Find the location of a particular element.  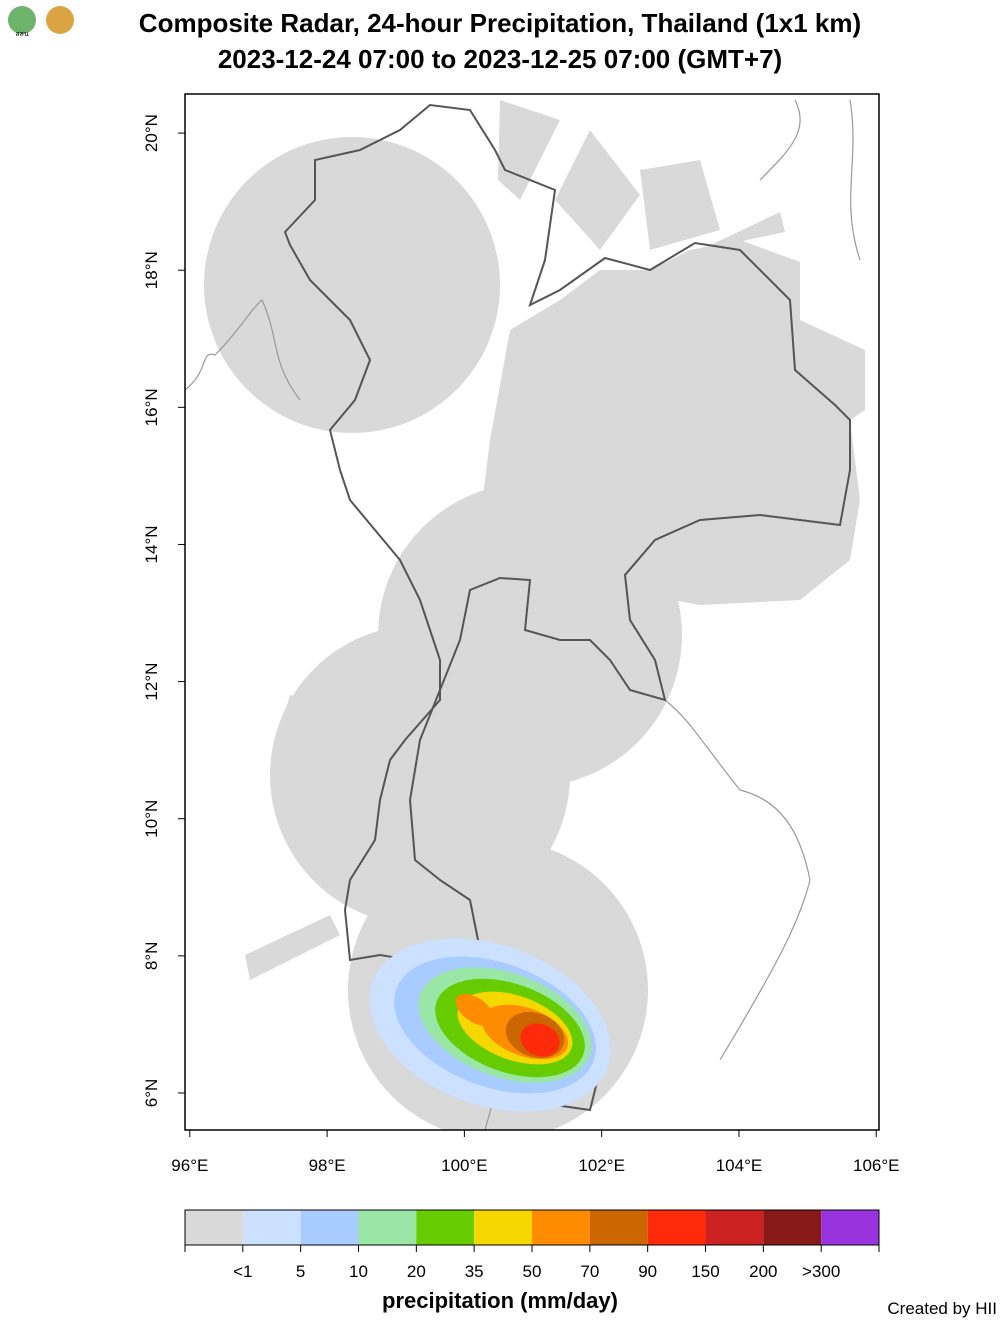

colorbar-label: 200 is located at coordinates (763, 1271).